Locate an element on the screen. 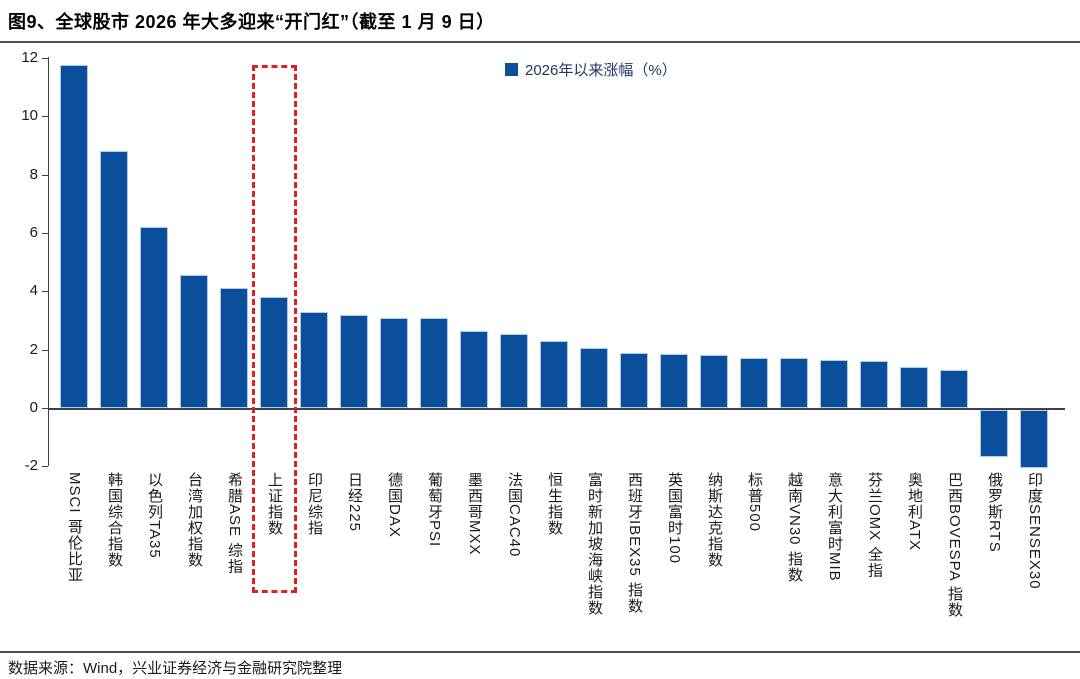 This screenshot has width=1080, height=679. x-axis-label: 墨西哥MXX is located at coordinates (474, 514).